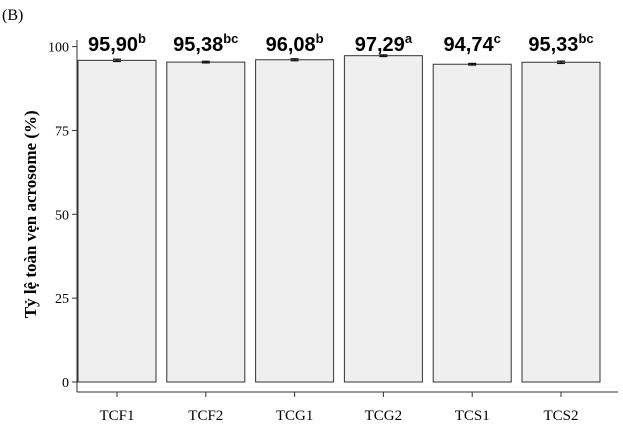  Describe the element at coordinates (65, 383) in the screenshot. I see `y-tick-label: 0` at that location.